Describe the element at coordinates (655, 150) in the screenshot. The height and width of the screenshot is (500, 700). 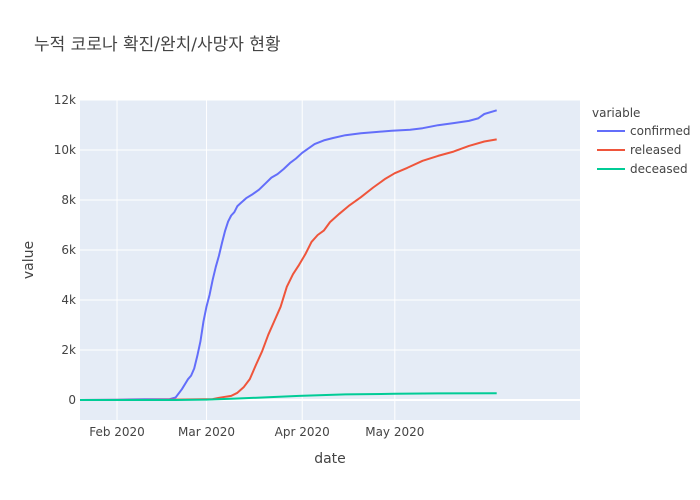
I see `legend-label-released: released` at that location.